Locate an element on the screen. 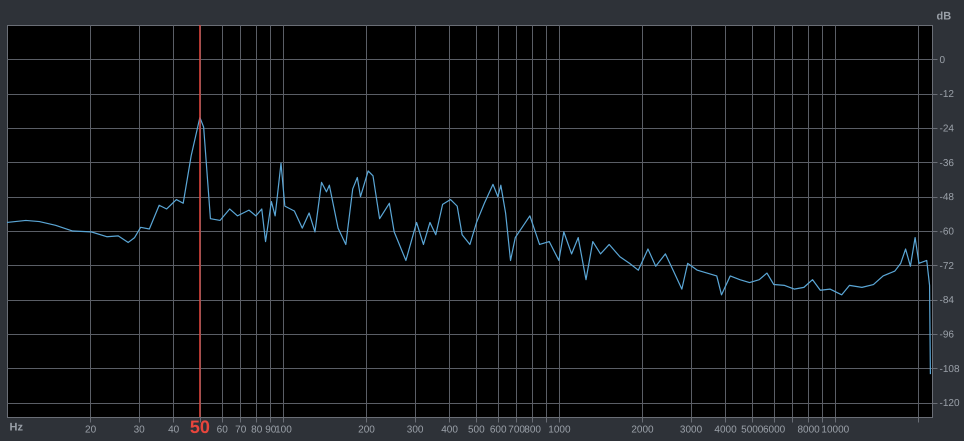  y-tick-label: -48 is located at coordinates (947, 198).